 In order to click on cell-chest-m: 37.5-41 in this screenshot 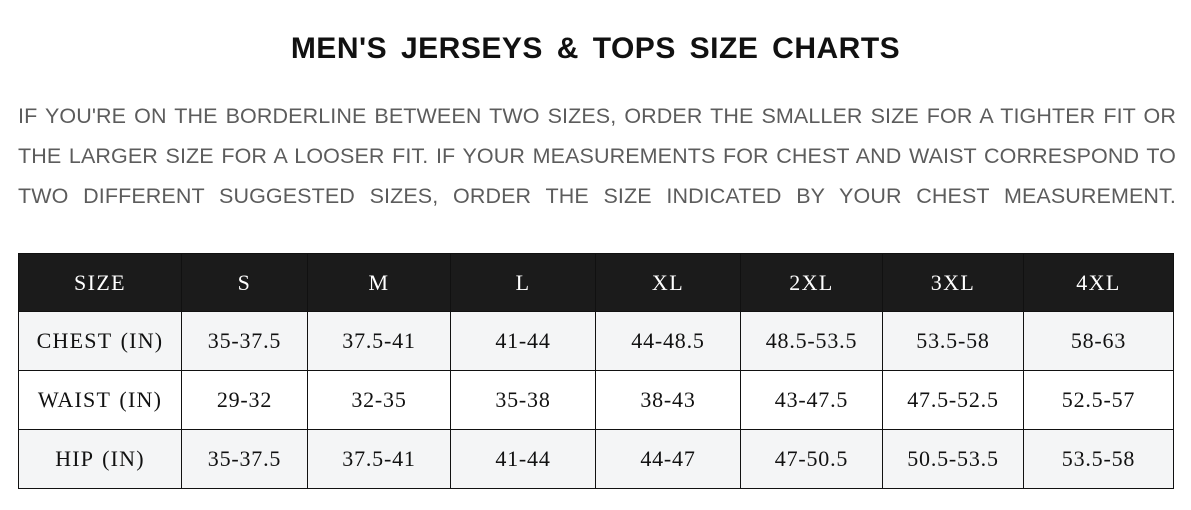, I will do `click(379, 341)`.